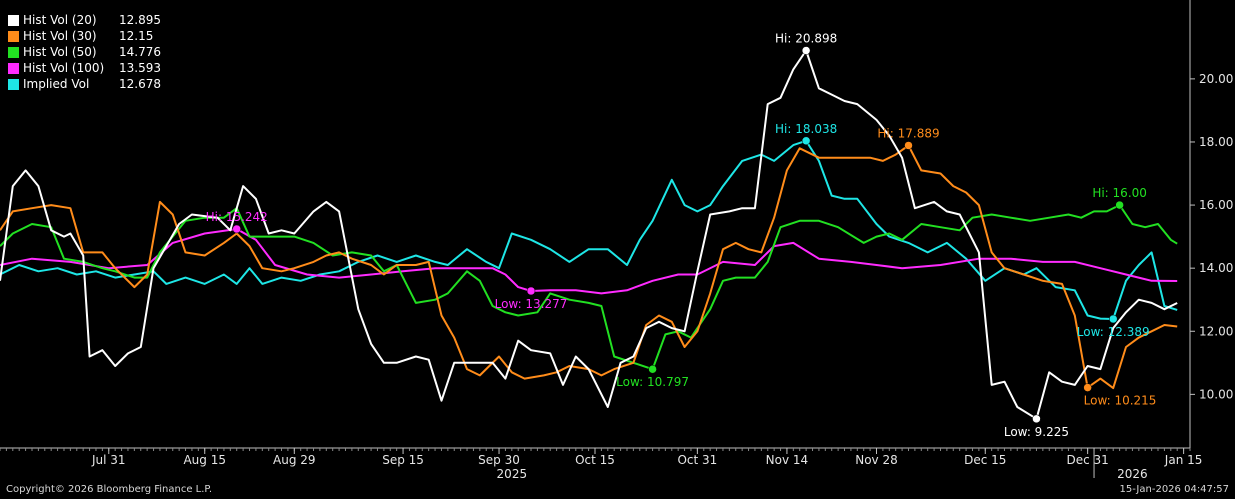  What do you see at coordinates (908, 133) in the screenshot?
I see `extreme-label: Hi: 17.889` at bounding box center [908, 133].